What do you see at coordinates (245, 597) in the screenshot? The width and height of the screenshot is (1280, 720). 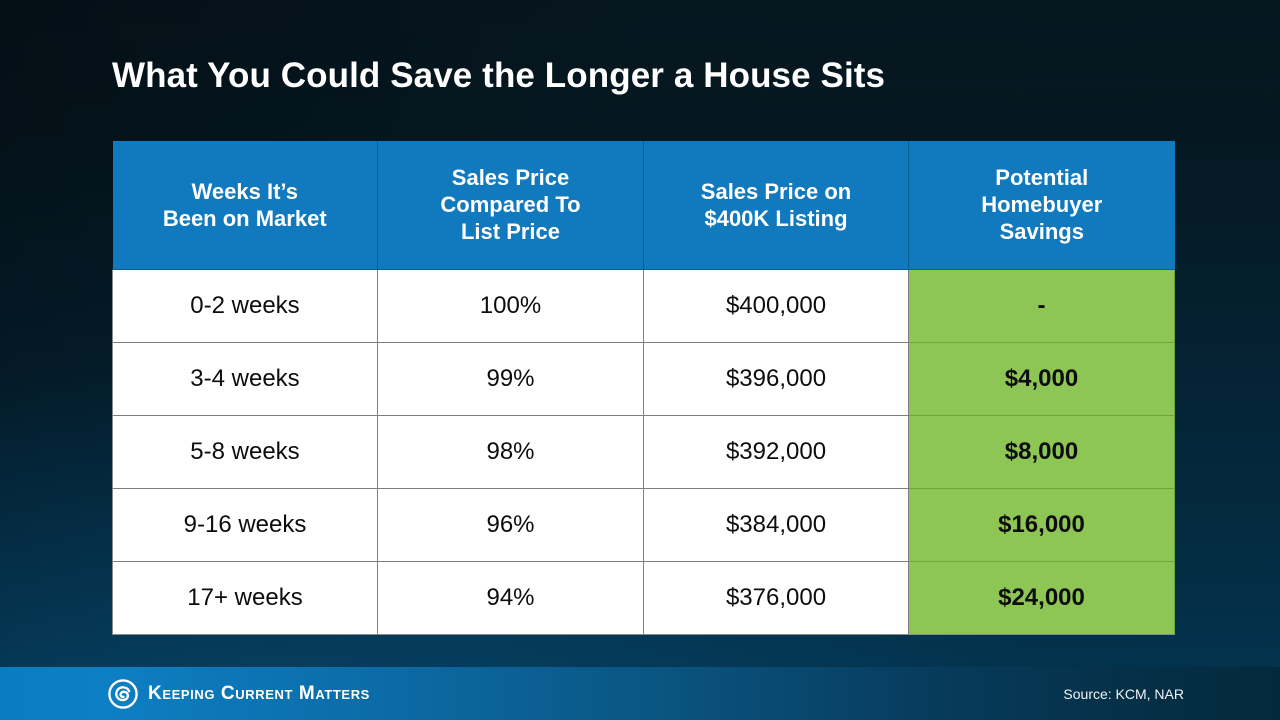 I see `cell-weeks: 17+ weeks` at bounding box center [245, 597].